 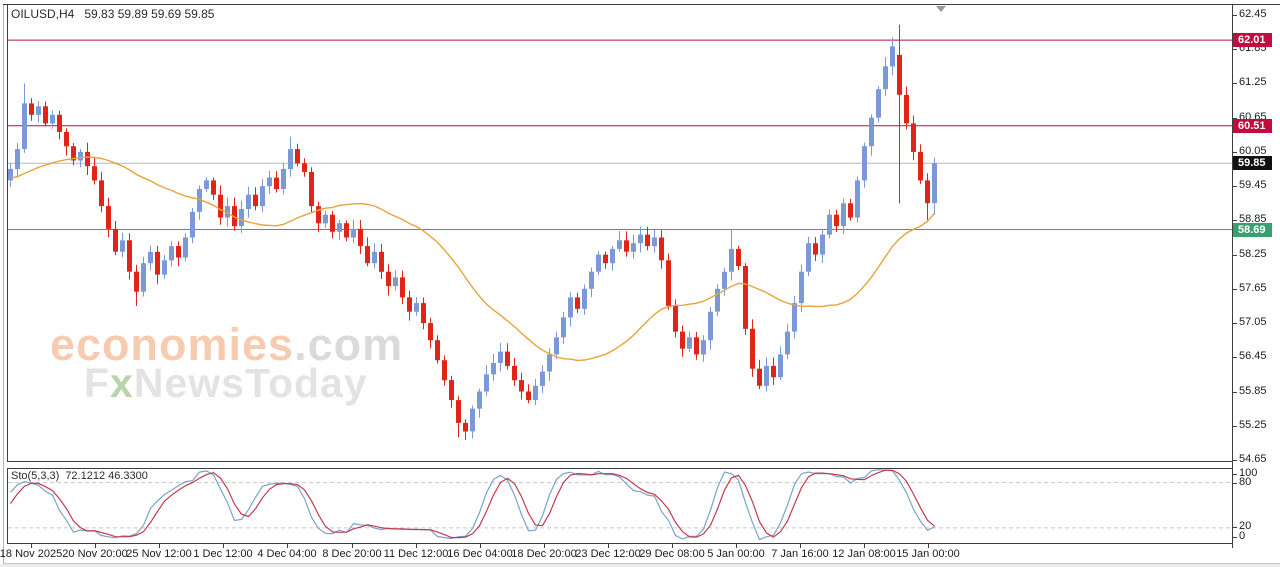 What do you see at coordinates (1253, 82) in the screenshot?
I see `price-axis-label: 61.25` at bounding box center [1253, 82].